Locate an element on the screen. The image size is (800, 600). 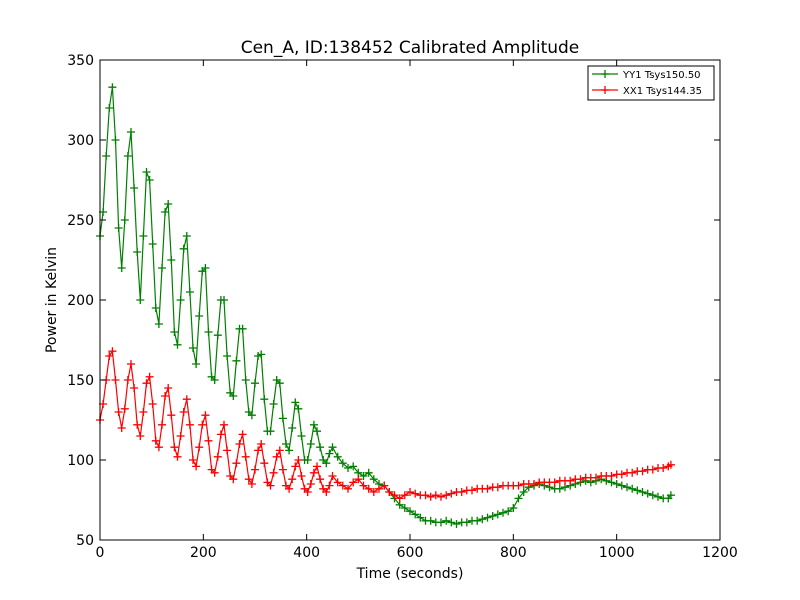
y-axis-label: Power in Kelvin is located at coordinates (52, 300).